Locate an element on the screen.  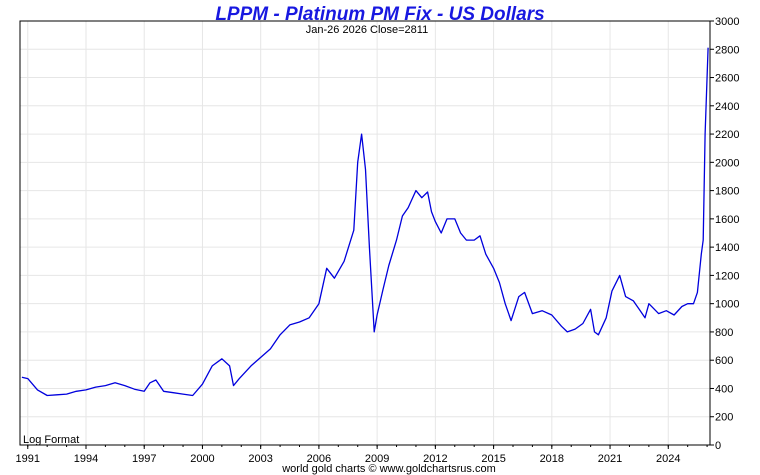
chart-subtitle: Jan-26 2026 Close=2811 is located at coordinates (367, 30).